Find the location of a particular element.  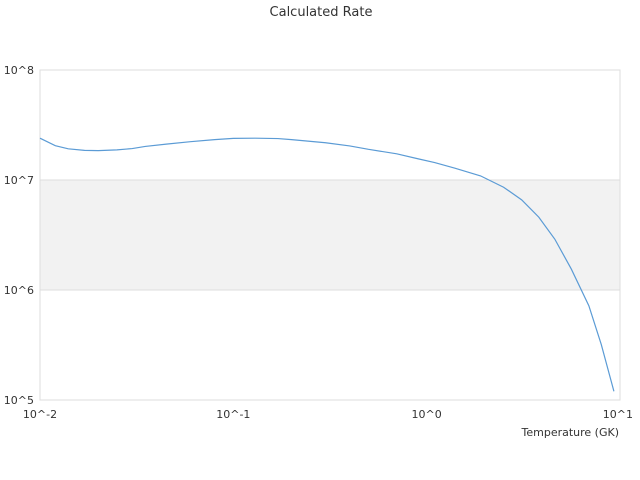

y-tick-label: 10^7 is located at coordinates (19, 180).